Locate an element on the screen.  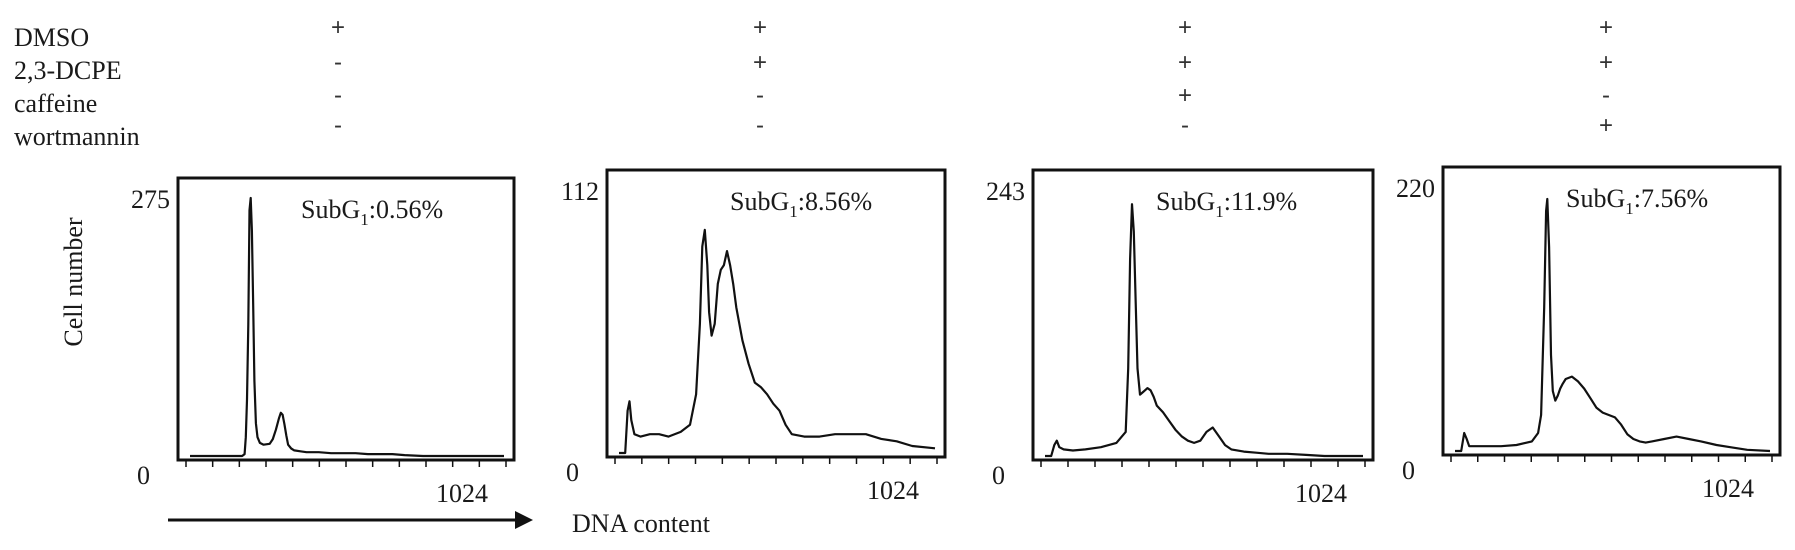
y-axis-label: Cell number is located at coordinates (73, 282).